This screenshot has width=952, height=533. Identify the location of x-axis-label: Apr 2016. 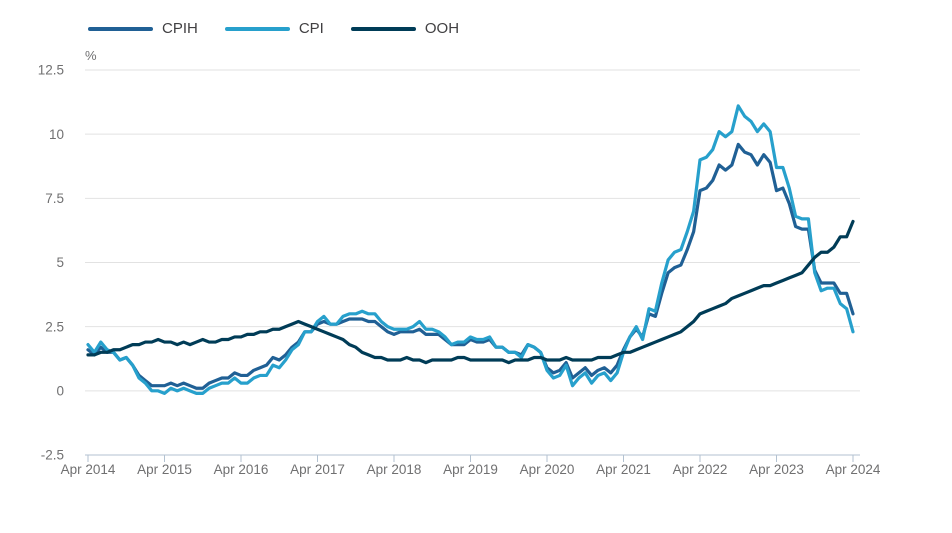
(241, 469).